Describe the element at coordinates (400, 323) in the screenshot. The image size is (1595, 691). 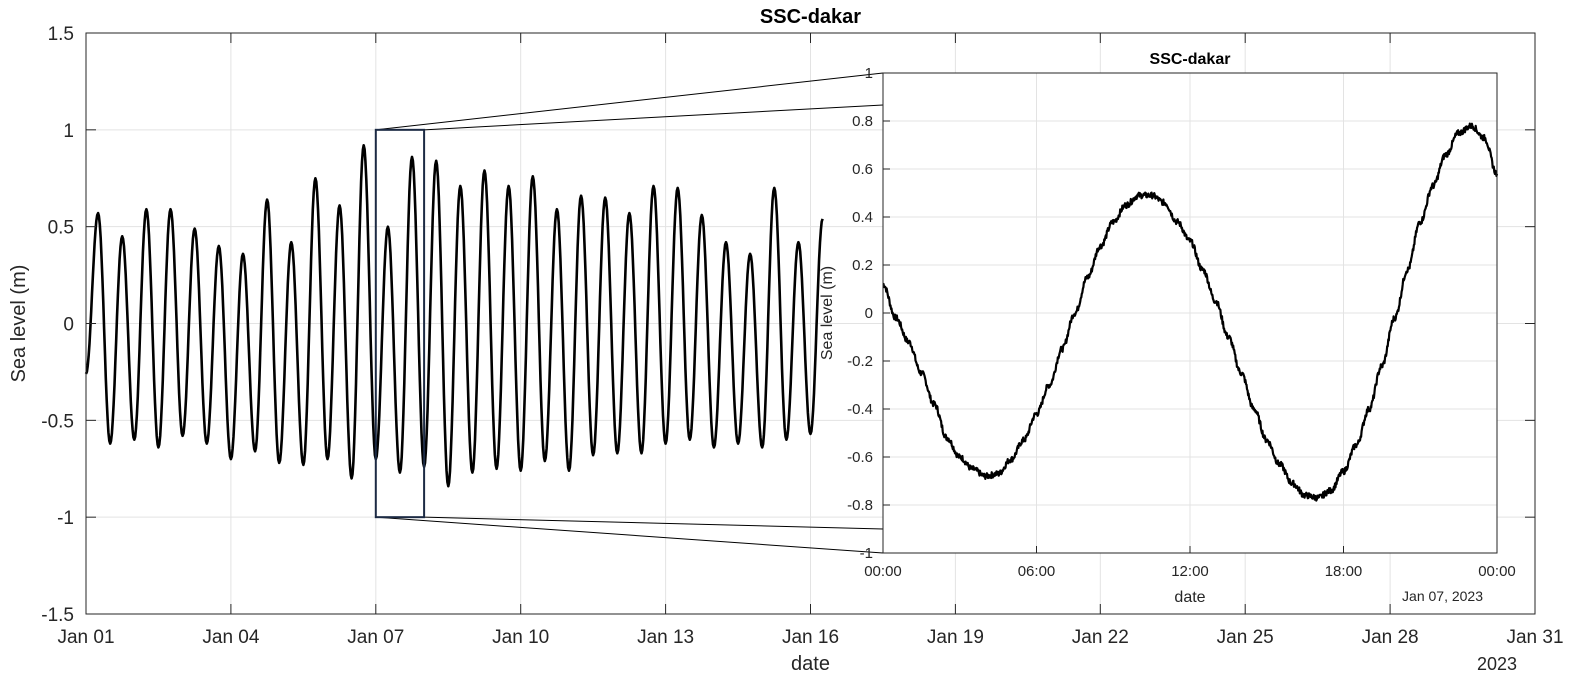
I see `zoom-box` at that location.